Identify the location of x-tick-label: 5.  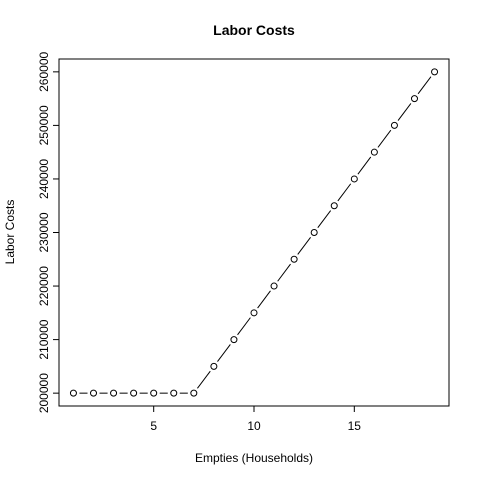
(153, 426).